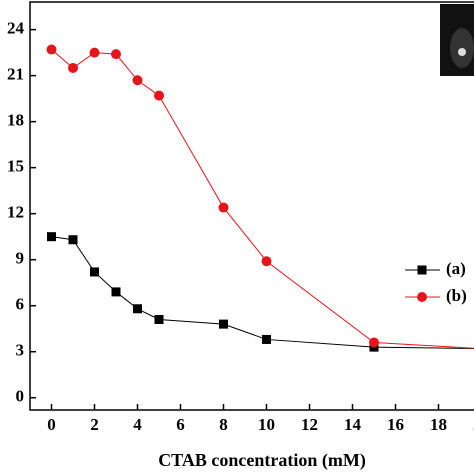  I want to click on x-tick-label: 2, so click(94, 424).